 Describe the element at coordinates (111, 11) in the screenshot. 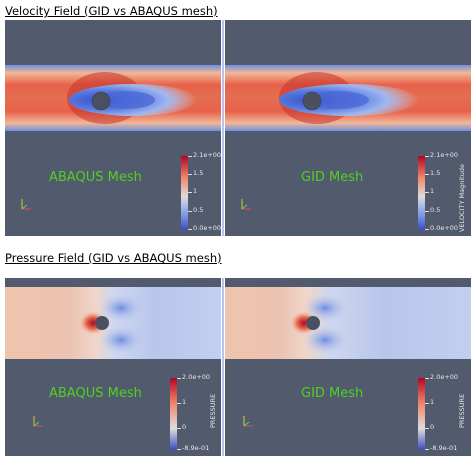

I see `velocity-section-title: Velocity Field (GID vs ABAQUS mesh)` at that location.